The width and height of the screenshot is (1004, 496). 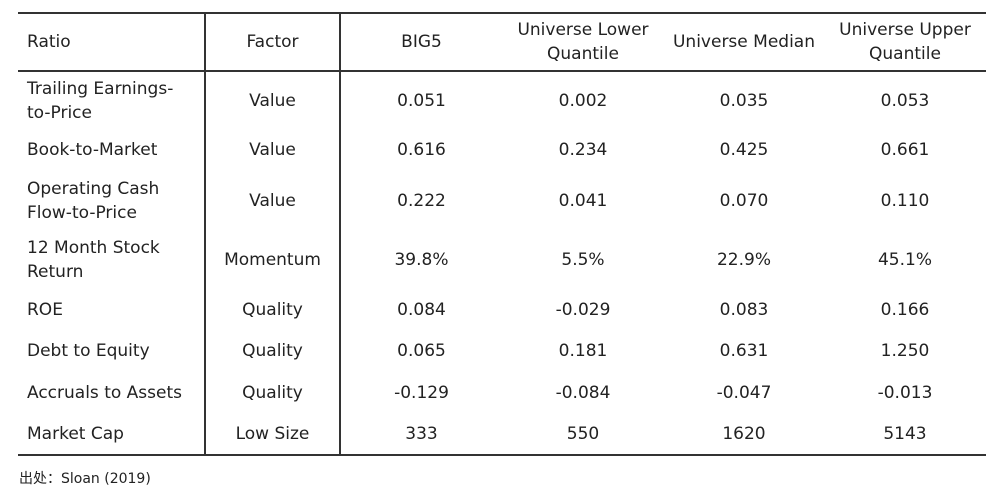 I want to click on header-cell: Universe Median, so click(x=744, y=42).